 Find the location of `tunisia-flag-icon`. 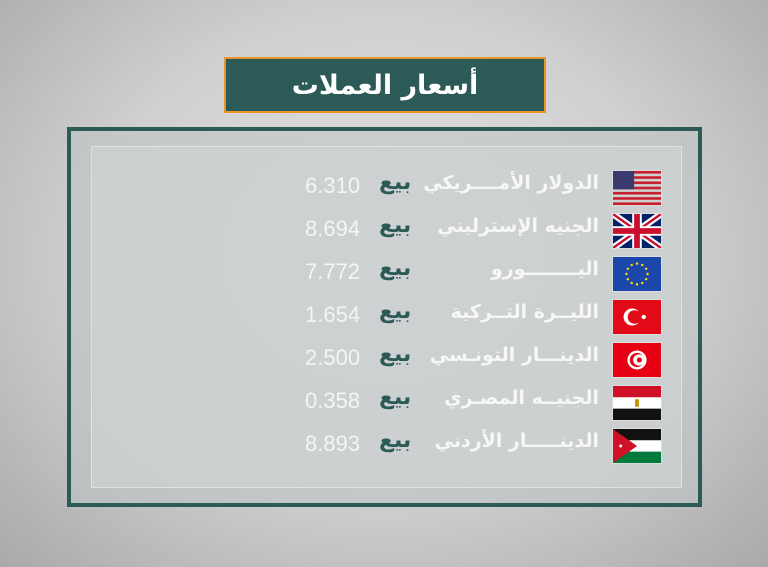

tunisia-flag-icon is located at coordinates (637, 360).